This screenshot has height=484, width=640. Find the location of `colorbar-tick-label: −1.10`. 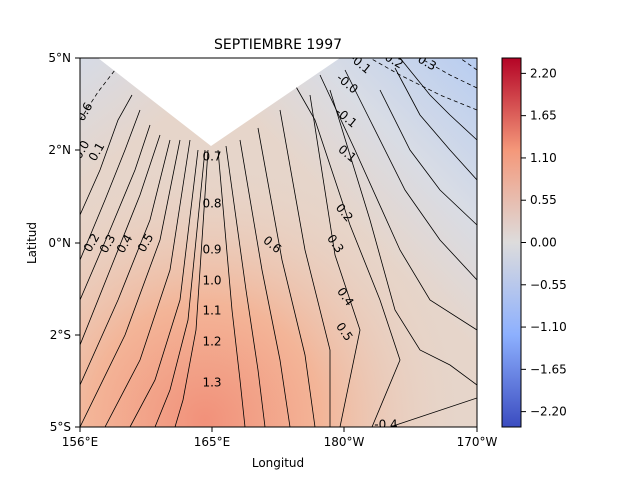

colorbar-tick-label: −1.10 is located at coordinates (548, 327).